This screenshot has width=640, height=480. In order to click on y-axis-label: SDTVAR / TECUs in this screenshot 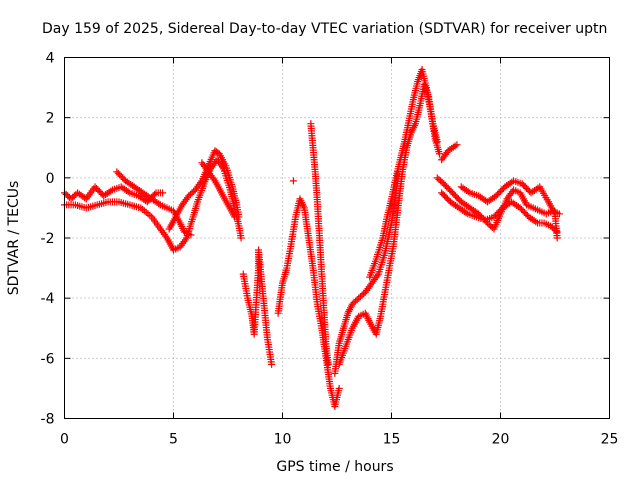, I will do `click(14, 238)`.